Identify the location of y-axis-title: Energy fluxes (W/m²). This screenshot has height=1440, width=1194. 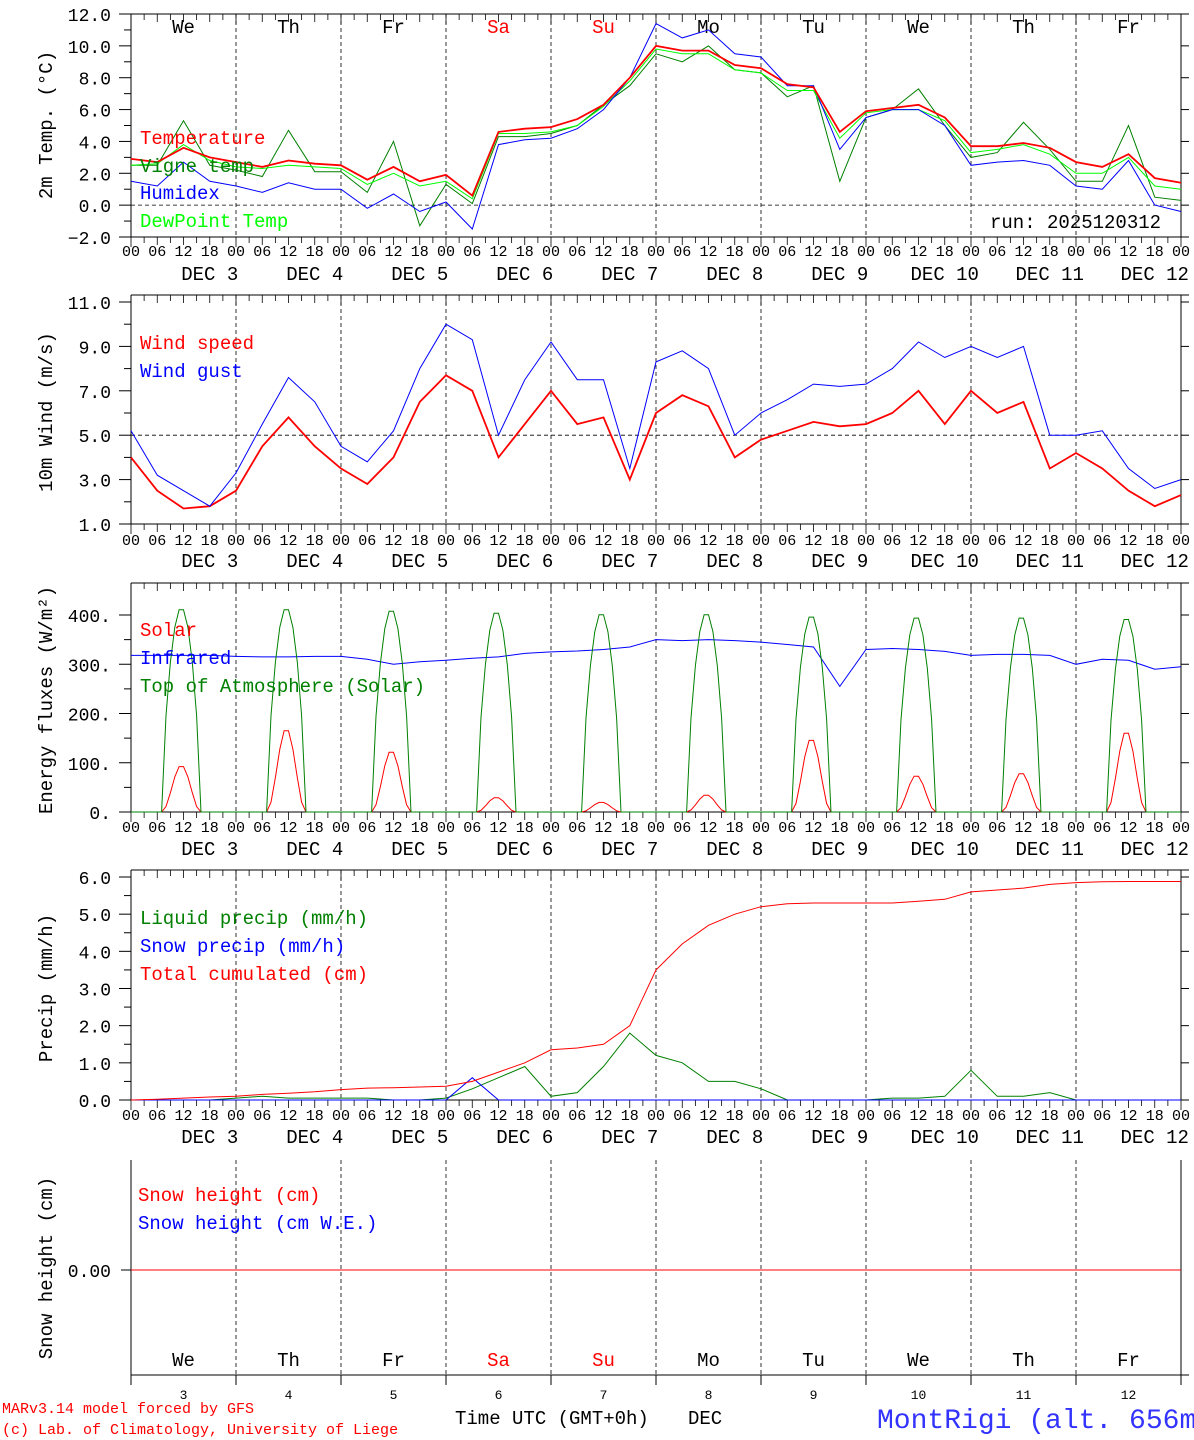
(47, 700).